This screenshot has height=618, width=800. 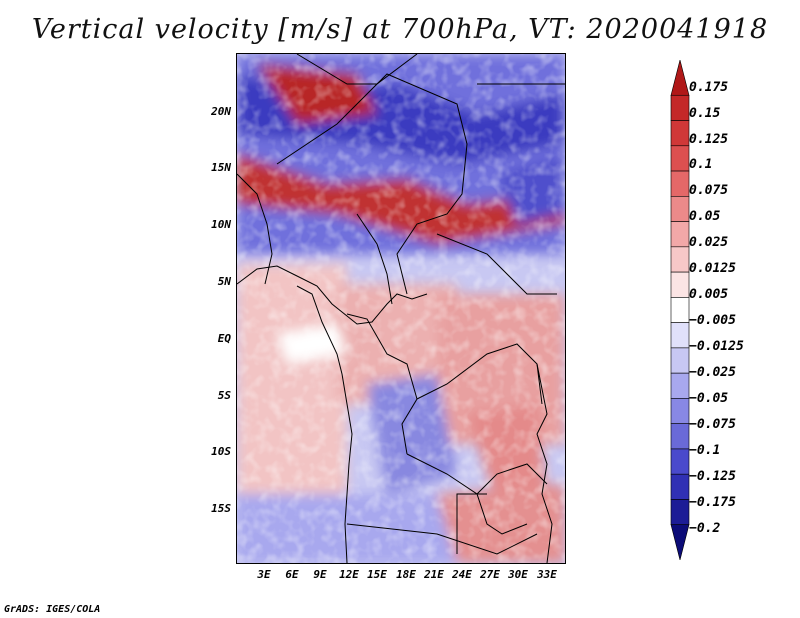 What do you see at coordinates (709, 242) in the screenshot?
I see `colorbar-label: 0.025` at bounding box center [709, 242].